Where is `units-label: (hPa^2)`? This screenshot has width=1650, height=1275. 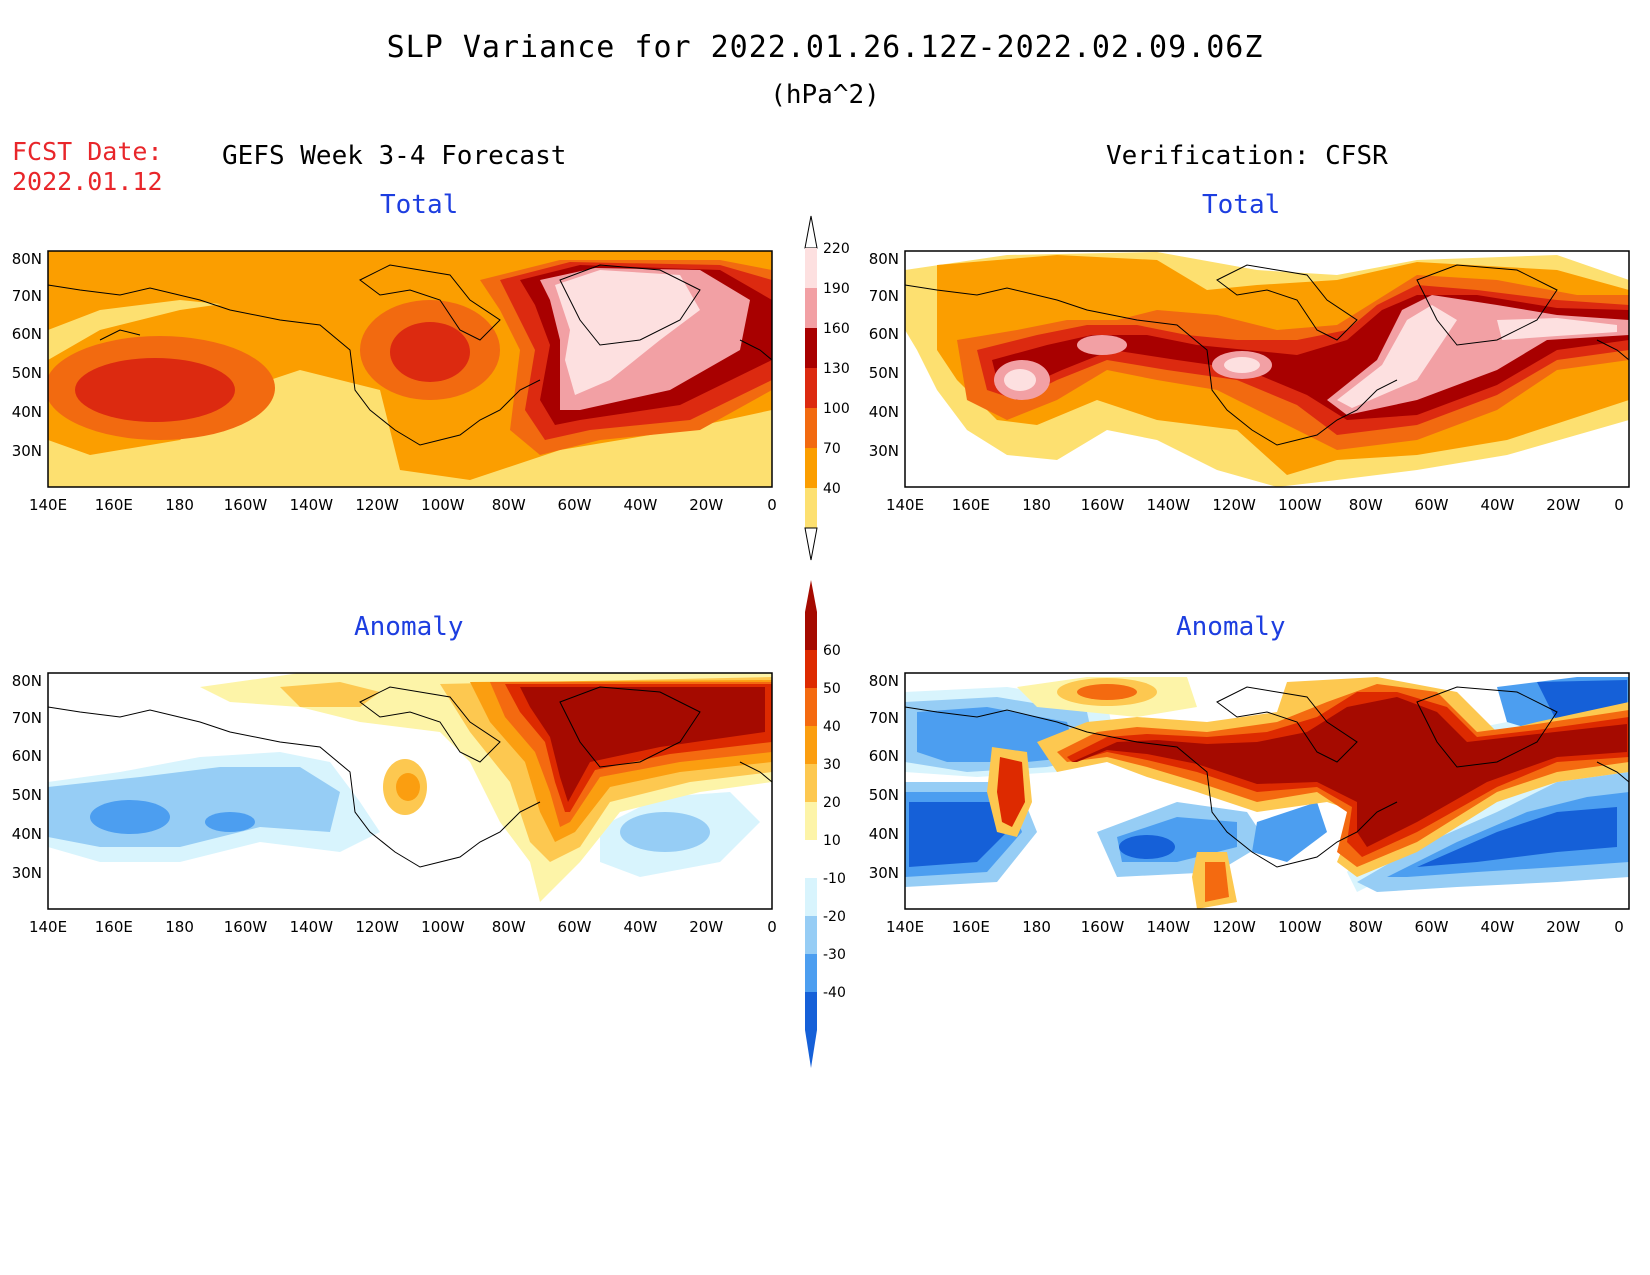
units-label: (hPa^2) is located at coordinates (825, 95).